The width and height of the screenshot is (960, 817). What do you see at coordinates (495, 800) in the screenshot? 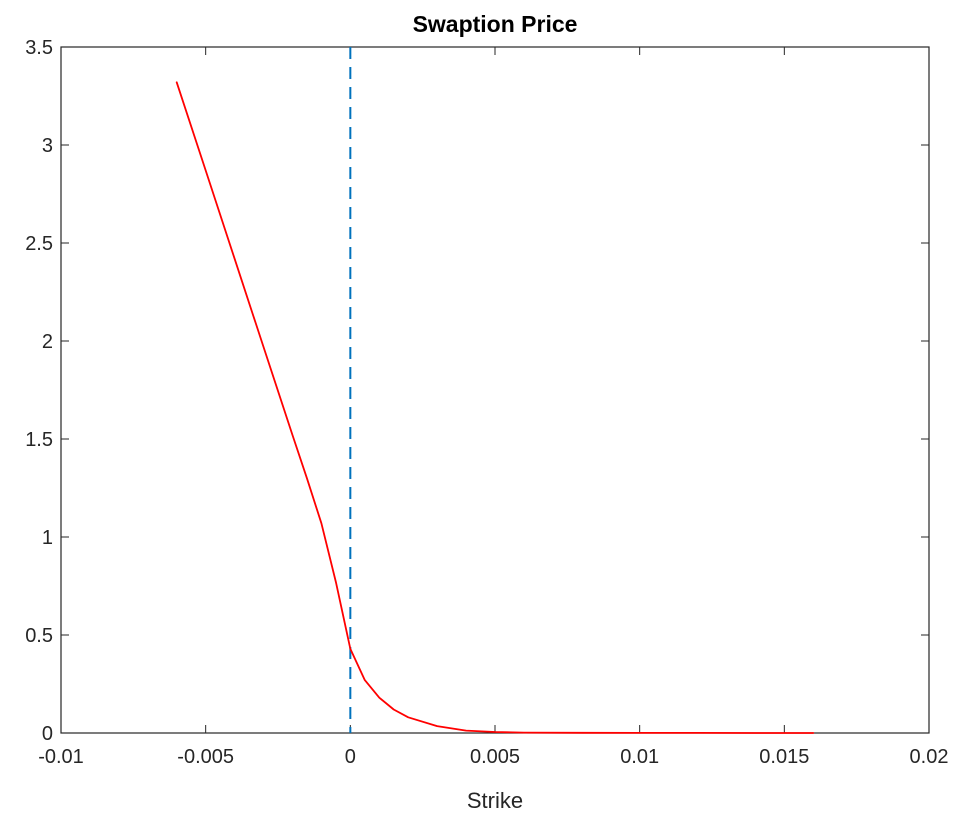
I see `x-axis-label: Strike` at bounding box center [495, 800].